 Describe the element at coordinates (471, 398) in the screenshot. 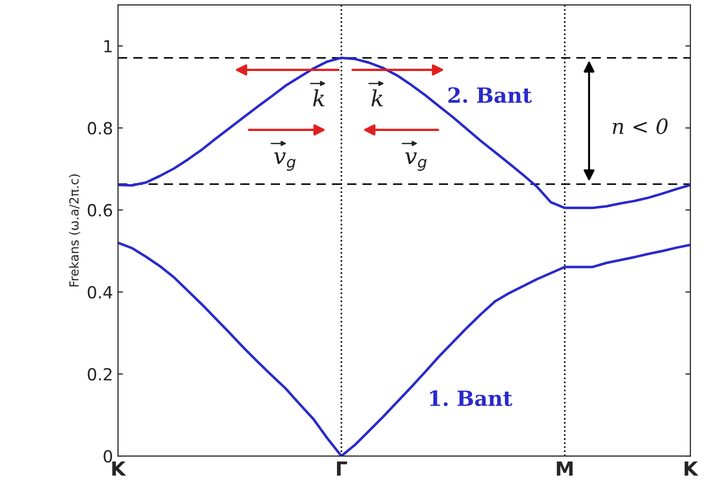

I see `annotation: 1. Bant` at that location.